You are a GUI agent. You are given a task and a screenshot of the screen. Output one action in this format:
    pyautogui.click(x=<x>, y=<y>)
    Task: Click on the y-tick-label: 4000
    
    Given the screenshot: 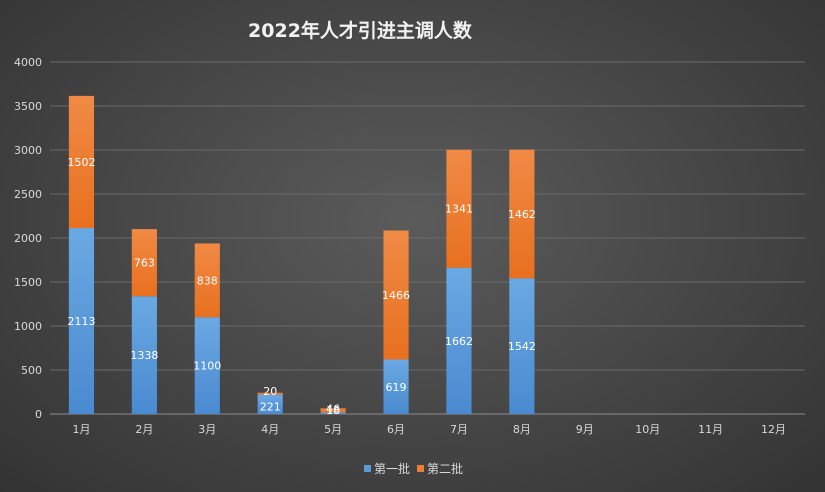 What is the action you would take?
    pyautogui.click(x=28, y=62)
    